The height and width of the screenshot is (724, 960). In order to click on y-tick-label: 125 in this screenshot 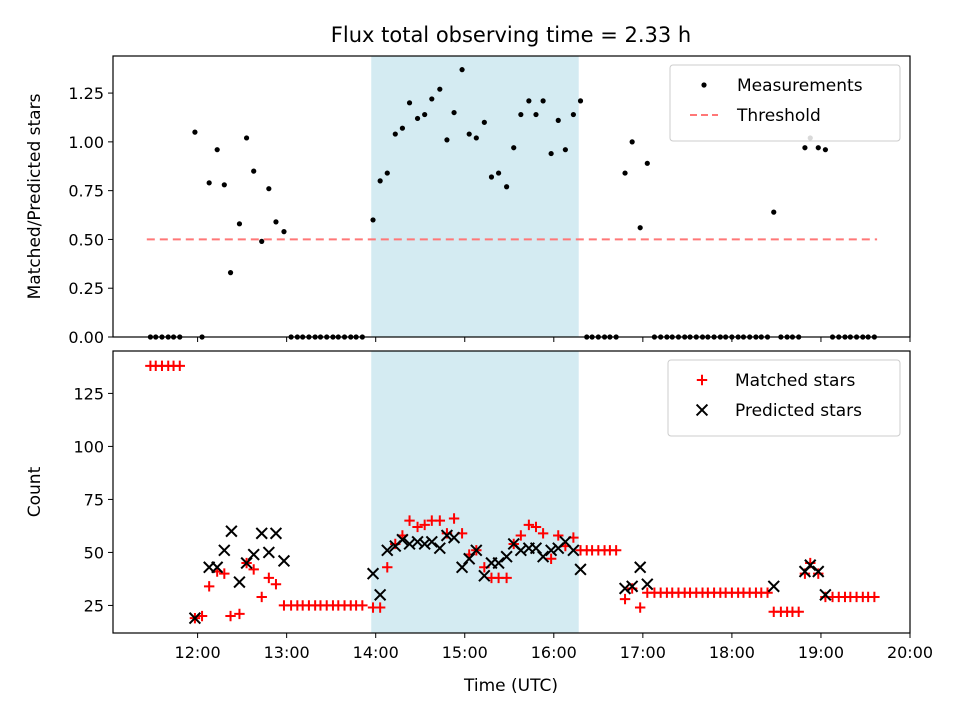, I will do `click(88, 393)`.